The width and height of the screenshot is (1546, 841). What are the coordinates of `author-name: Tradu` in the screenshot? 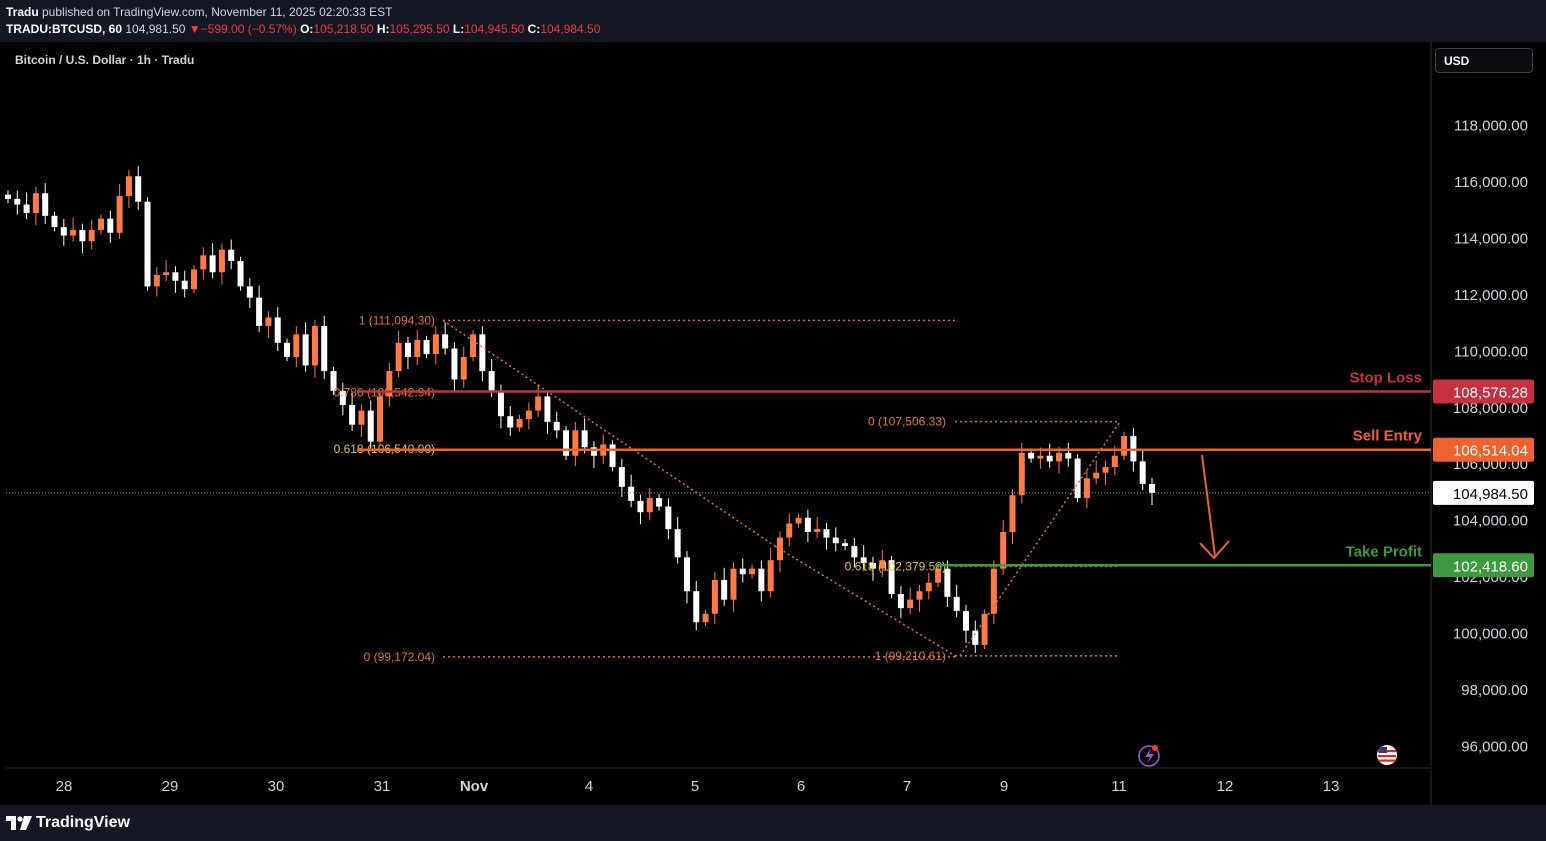 It's located at (22, 12).